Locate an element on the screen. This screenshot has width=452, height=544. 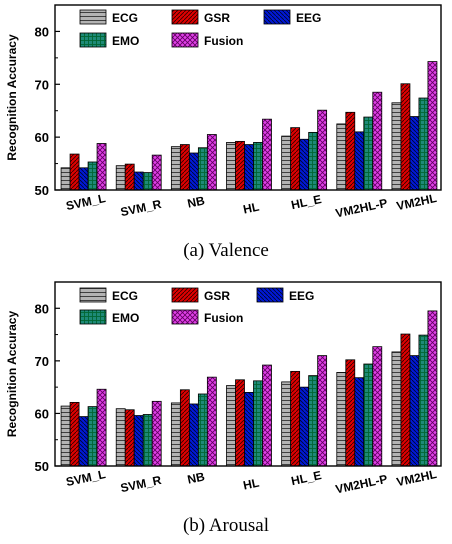
valence-bar-ecg-vm2hl-p is located at coordinates (341, 157).